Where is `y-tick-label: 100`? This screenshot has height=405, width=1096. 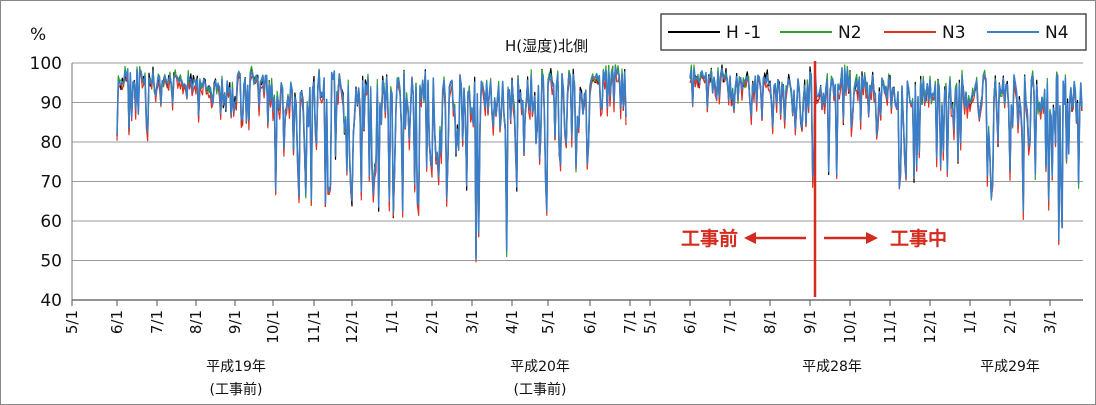 y-tick-label: 100 is located at coordinates (46, 64).